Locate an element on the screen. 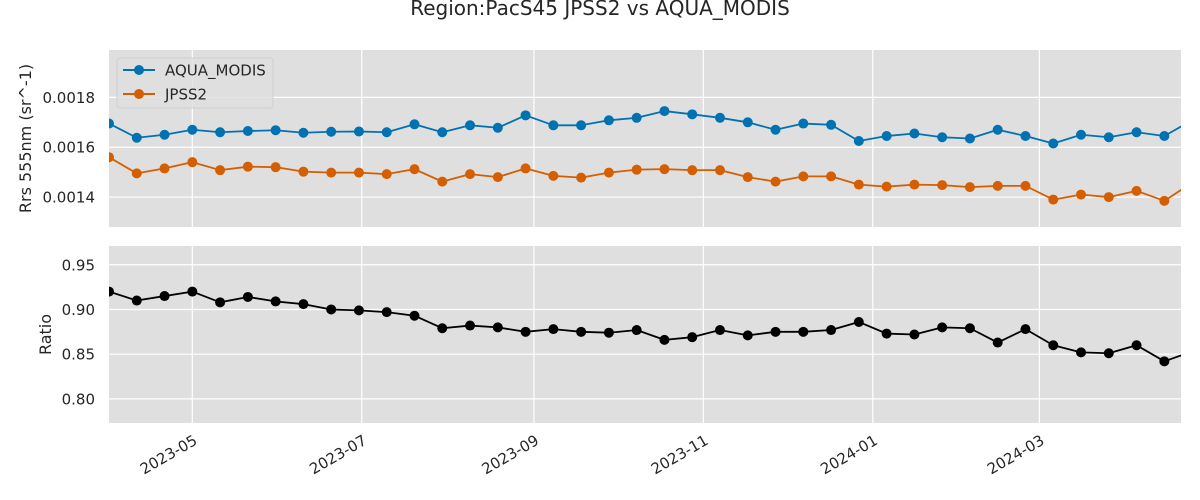 This screenshot has height=500, width=1200. bottom-y-tick-label: 0.95 is located at coordinates (78, 265).